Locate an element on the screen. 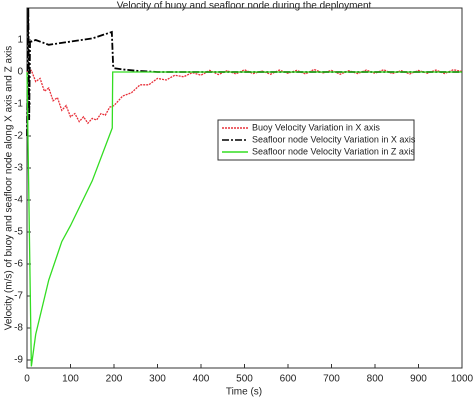 This screenshot has height=400, width=474. x-tick-label: 0 is located at coordinates (27, 379).